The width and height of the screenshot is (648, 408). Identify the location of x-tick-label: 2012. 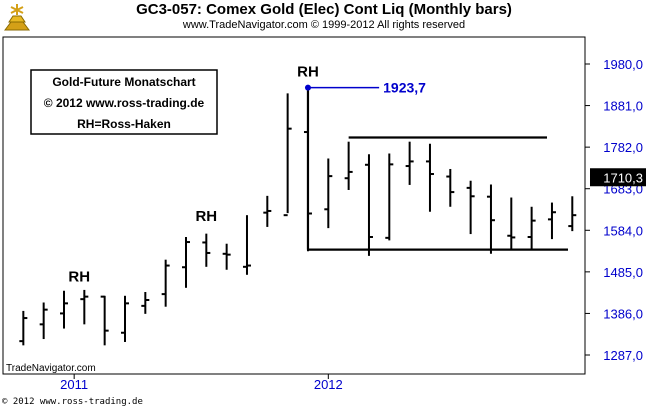
(328, 384).